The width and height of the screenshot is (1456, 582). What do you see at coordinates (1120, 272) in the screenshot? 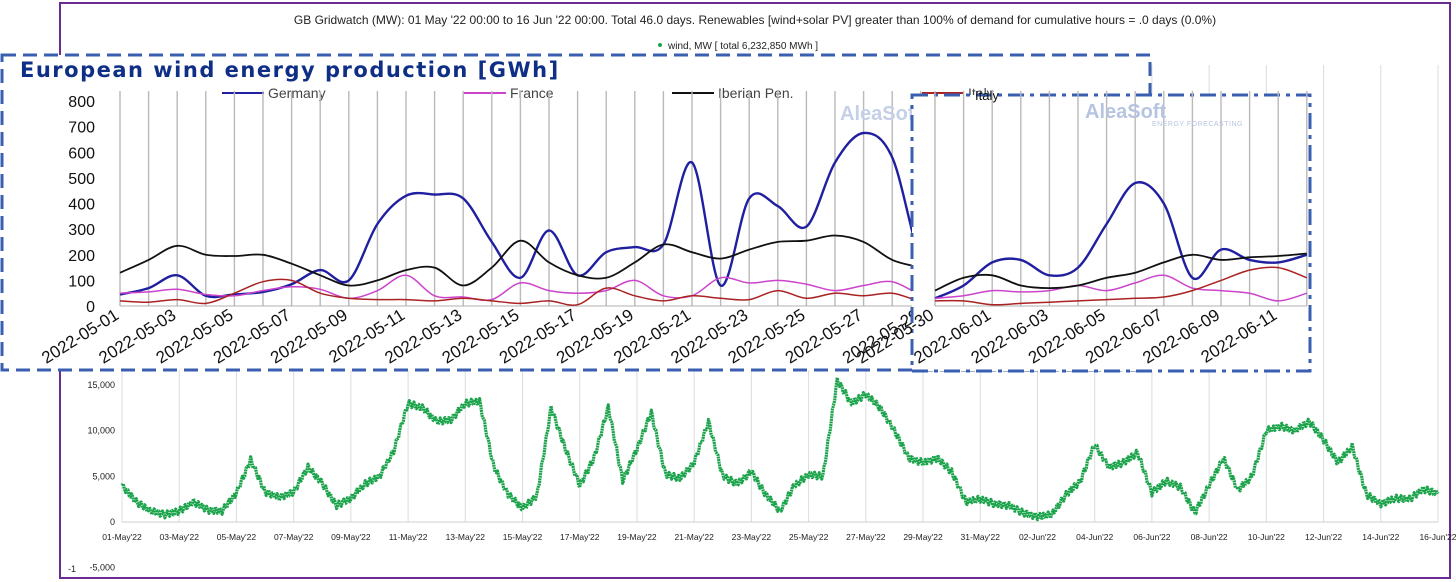
I see `european-wind-june-line-iberian-pen` at bounding box center [1120, 272].